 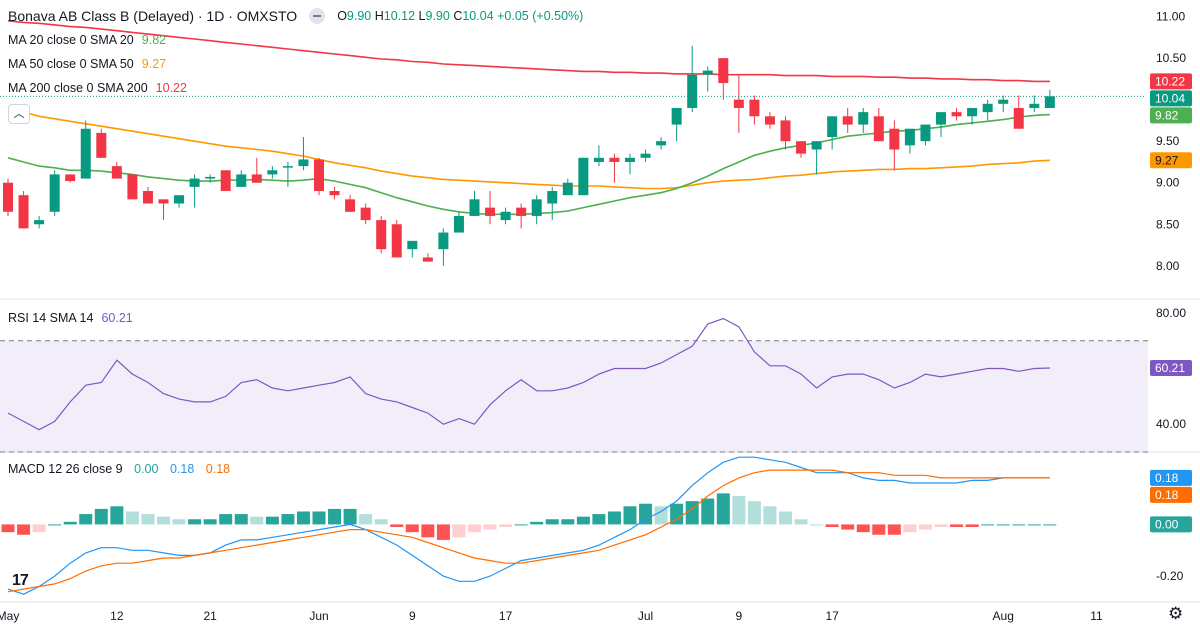 What do you see at coordinates (71, 64) in the screenshot?
I see `ma50-label: MA 50 close 0 SMA 50` at bounding box center [71, 64].